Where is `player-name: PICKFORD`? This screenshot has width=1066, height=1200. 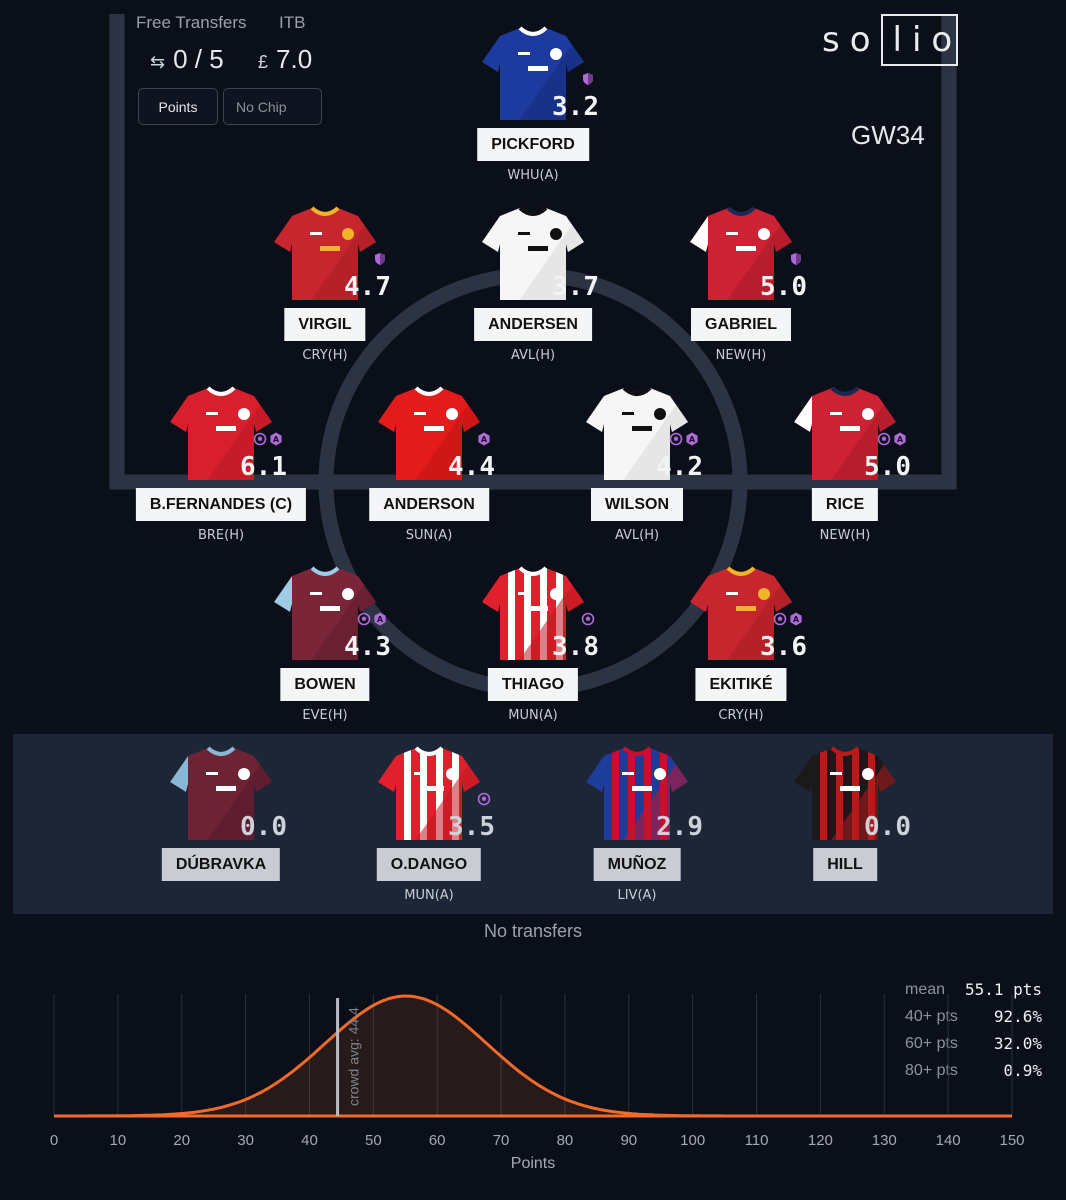 player-name: PICKFORD is located at coordinates (533, 144).